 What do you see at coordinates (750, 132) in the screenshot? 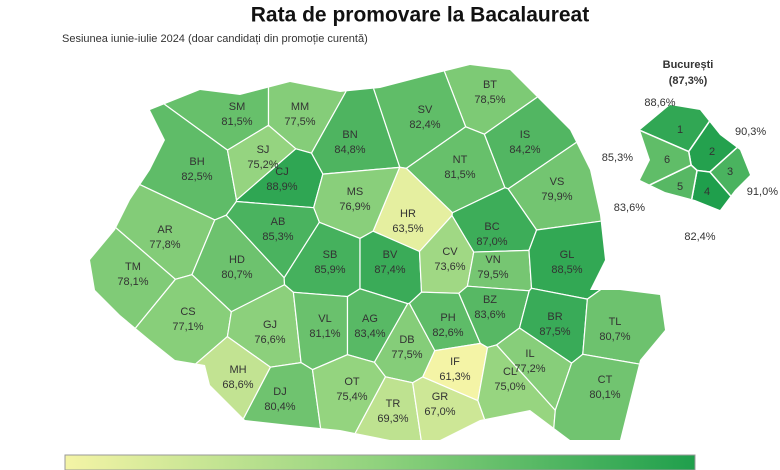
I see `sector-rate: 90,3%` at bounding box center [750, 132].